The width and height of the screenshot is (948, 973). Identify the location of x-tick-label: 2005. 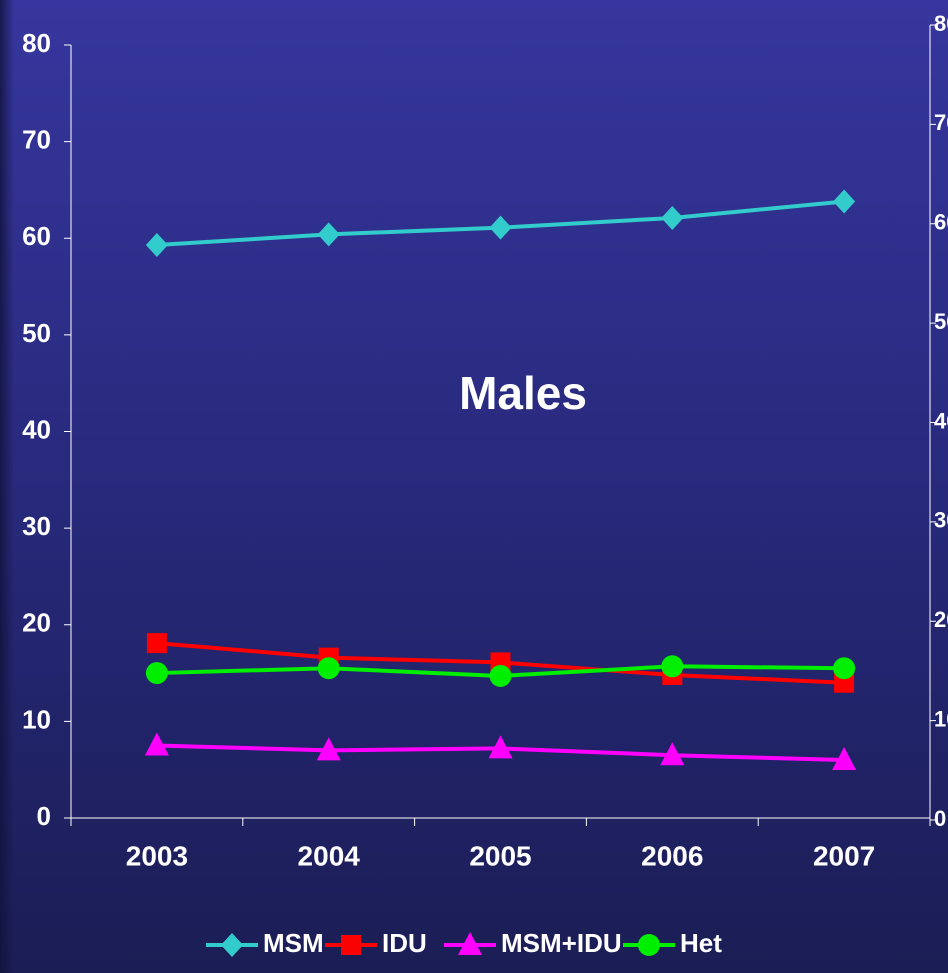
(500, 855).